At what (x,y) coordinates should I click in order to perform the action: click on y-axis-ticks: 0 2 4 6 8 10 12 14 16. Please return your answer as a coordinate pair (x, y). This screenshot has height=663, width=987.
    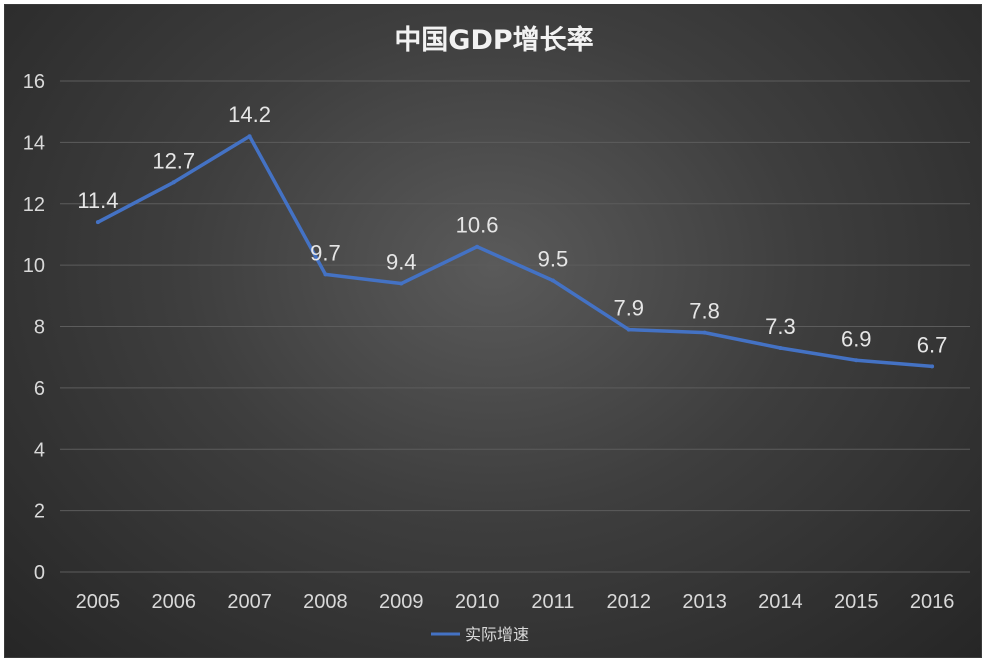
    Looking at the image, I should click on (34, 327).